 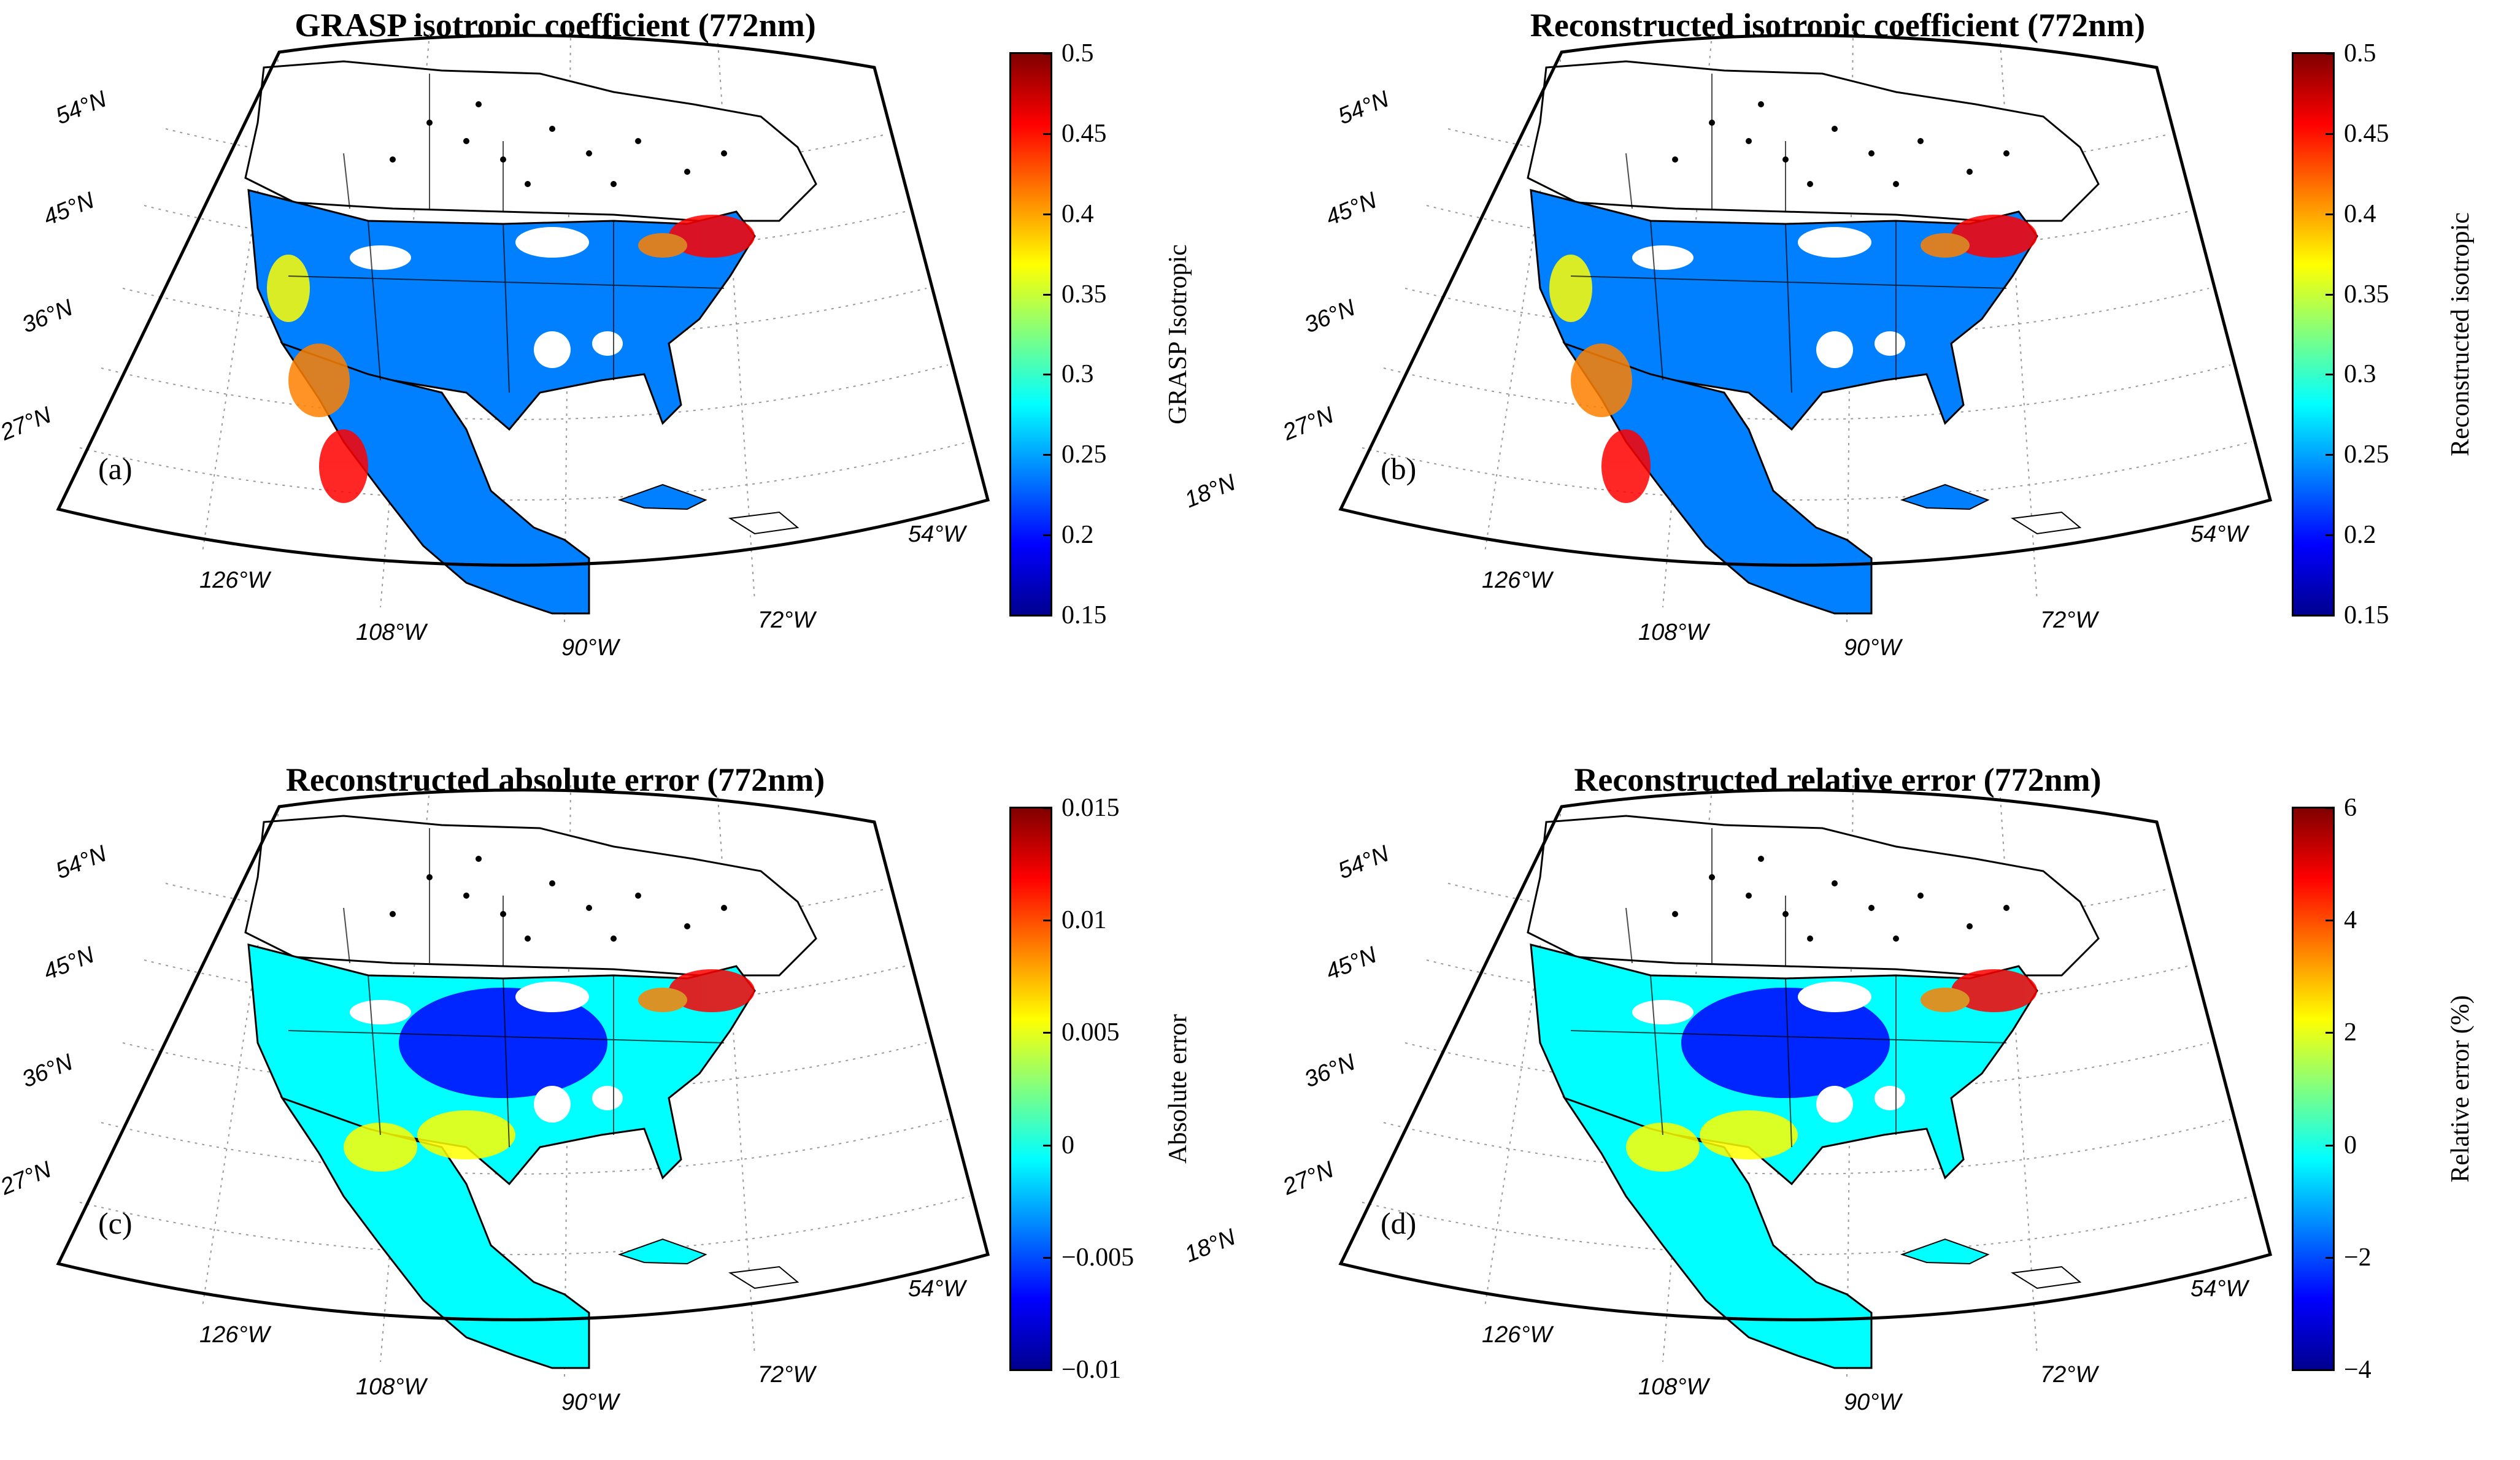 I want to click on colorbar-label: Relative error (%), so click(x=2460, y=1089).